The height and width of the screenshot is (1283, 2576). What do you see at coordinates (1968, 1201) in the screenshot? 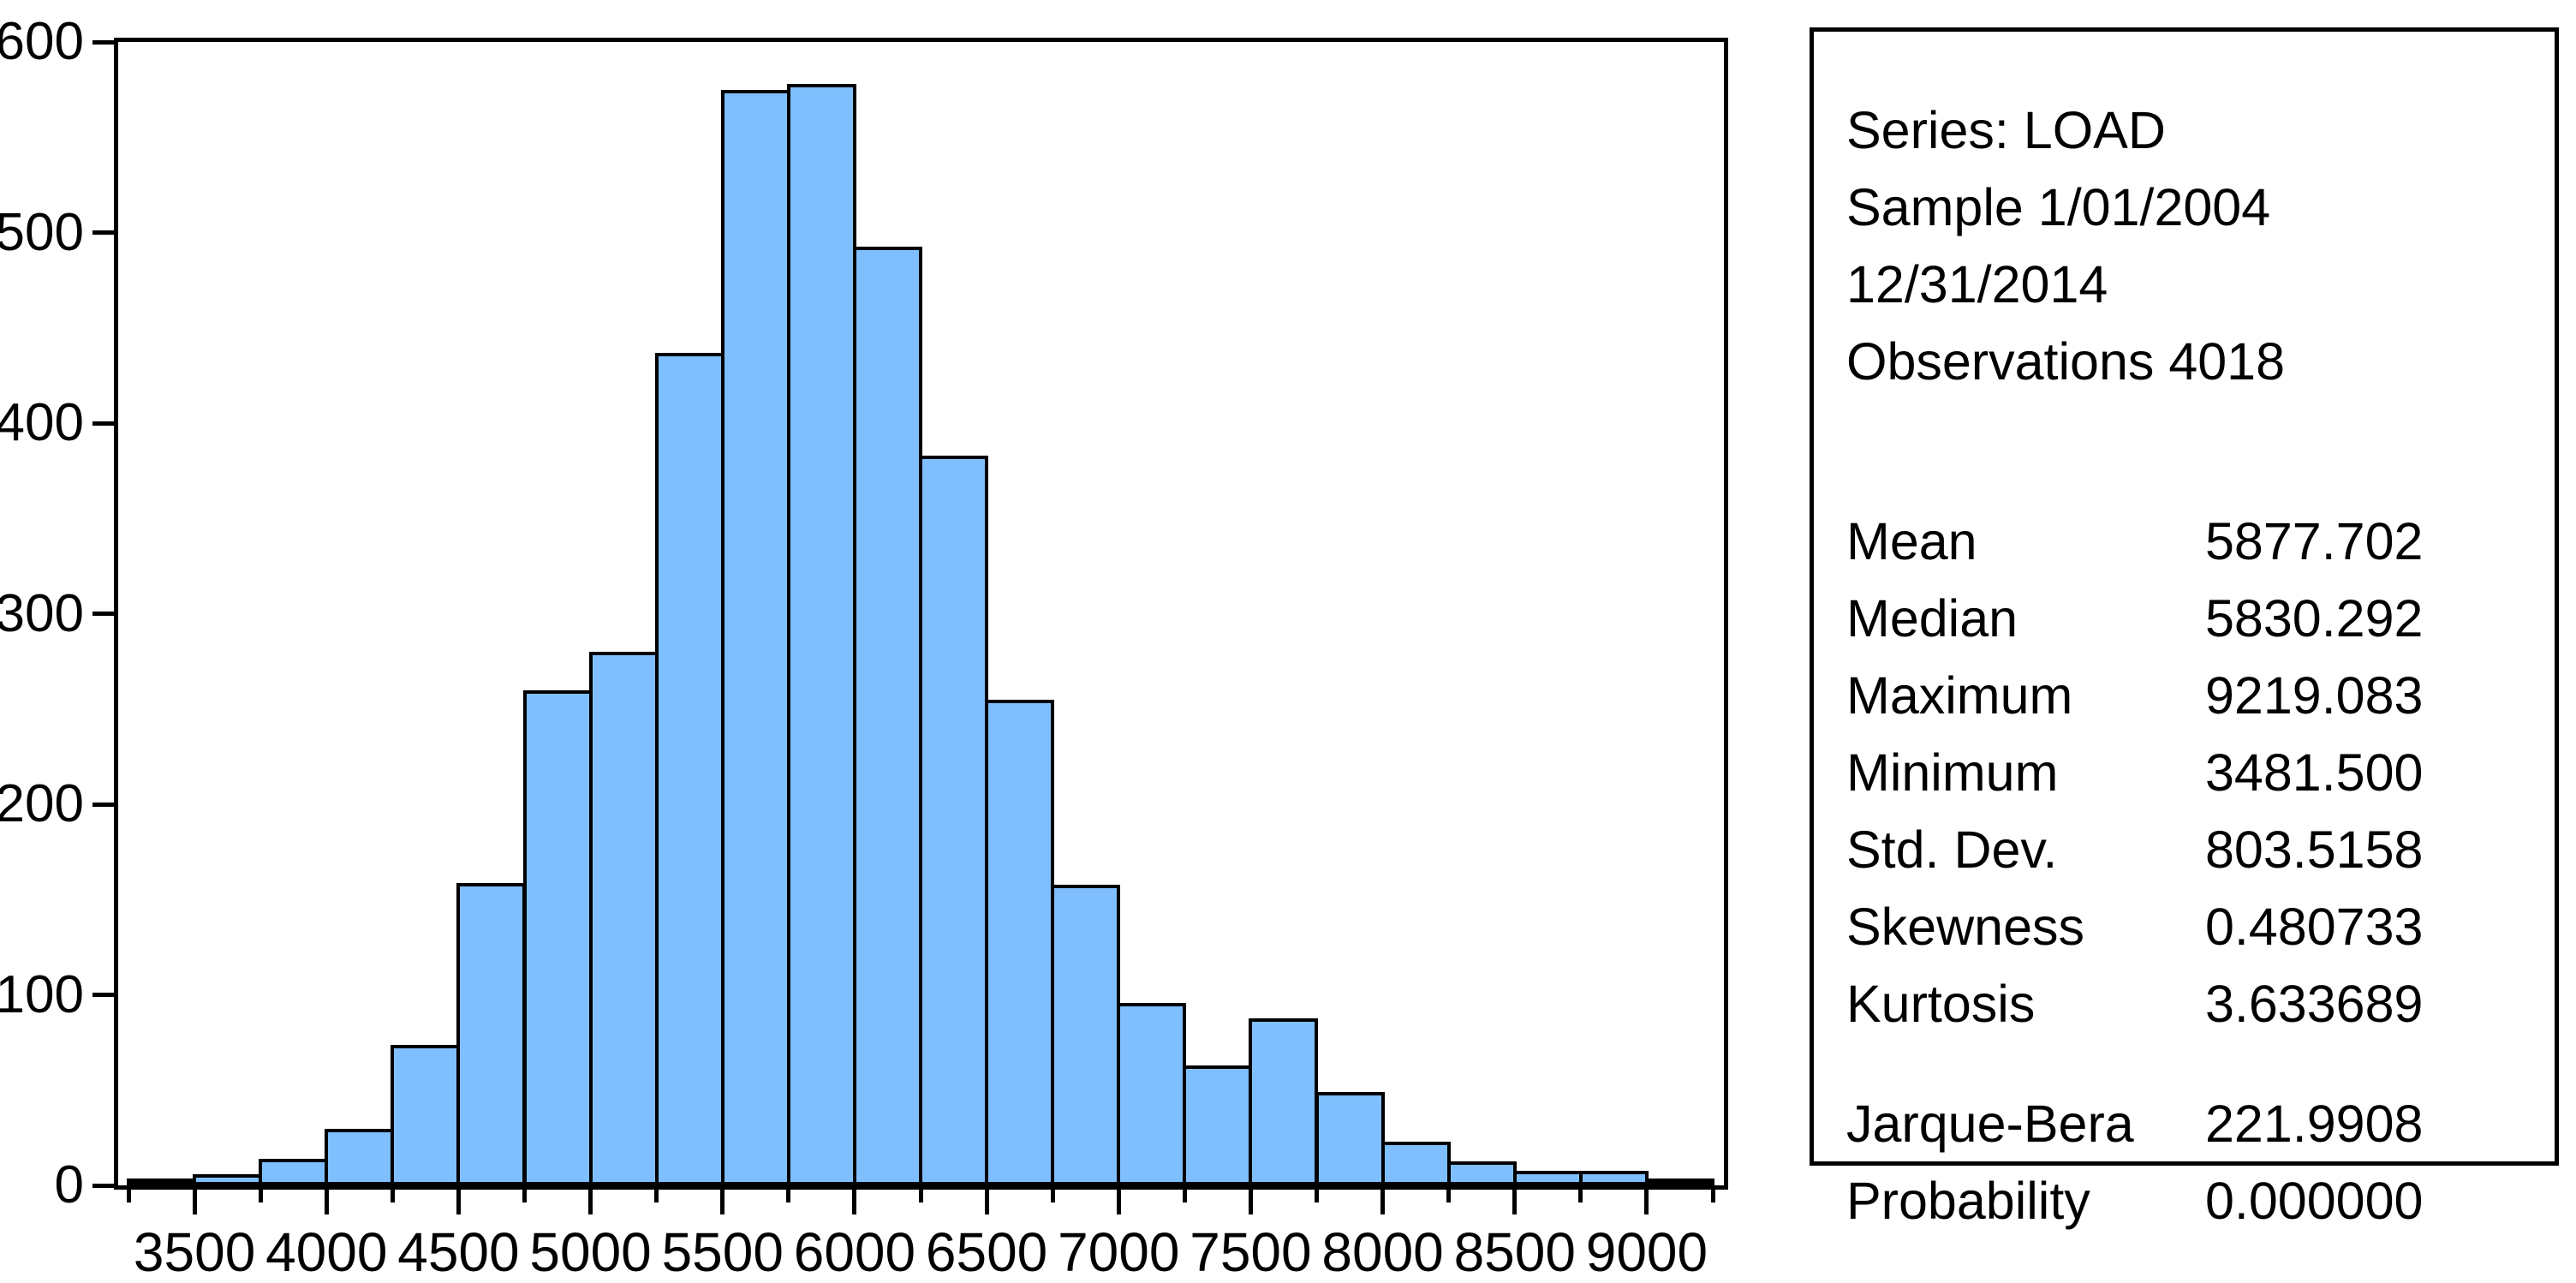
I see `stat-label: Probability` at bounding box center [1968, 1201].